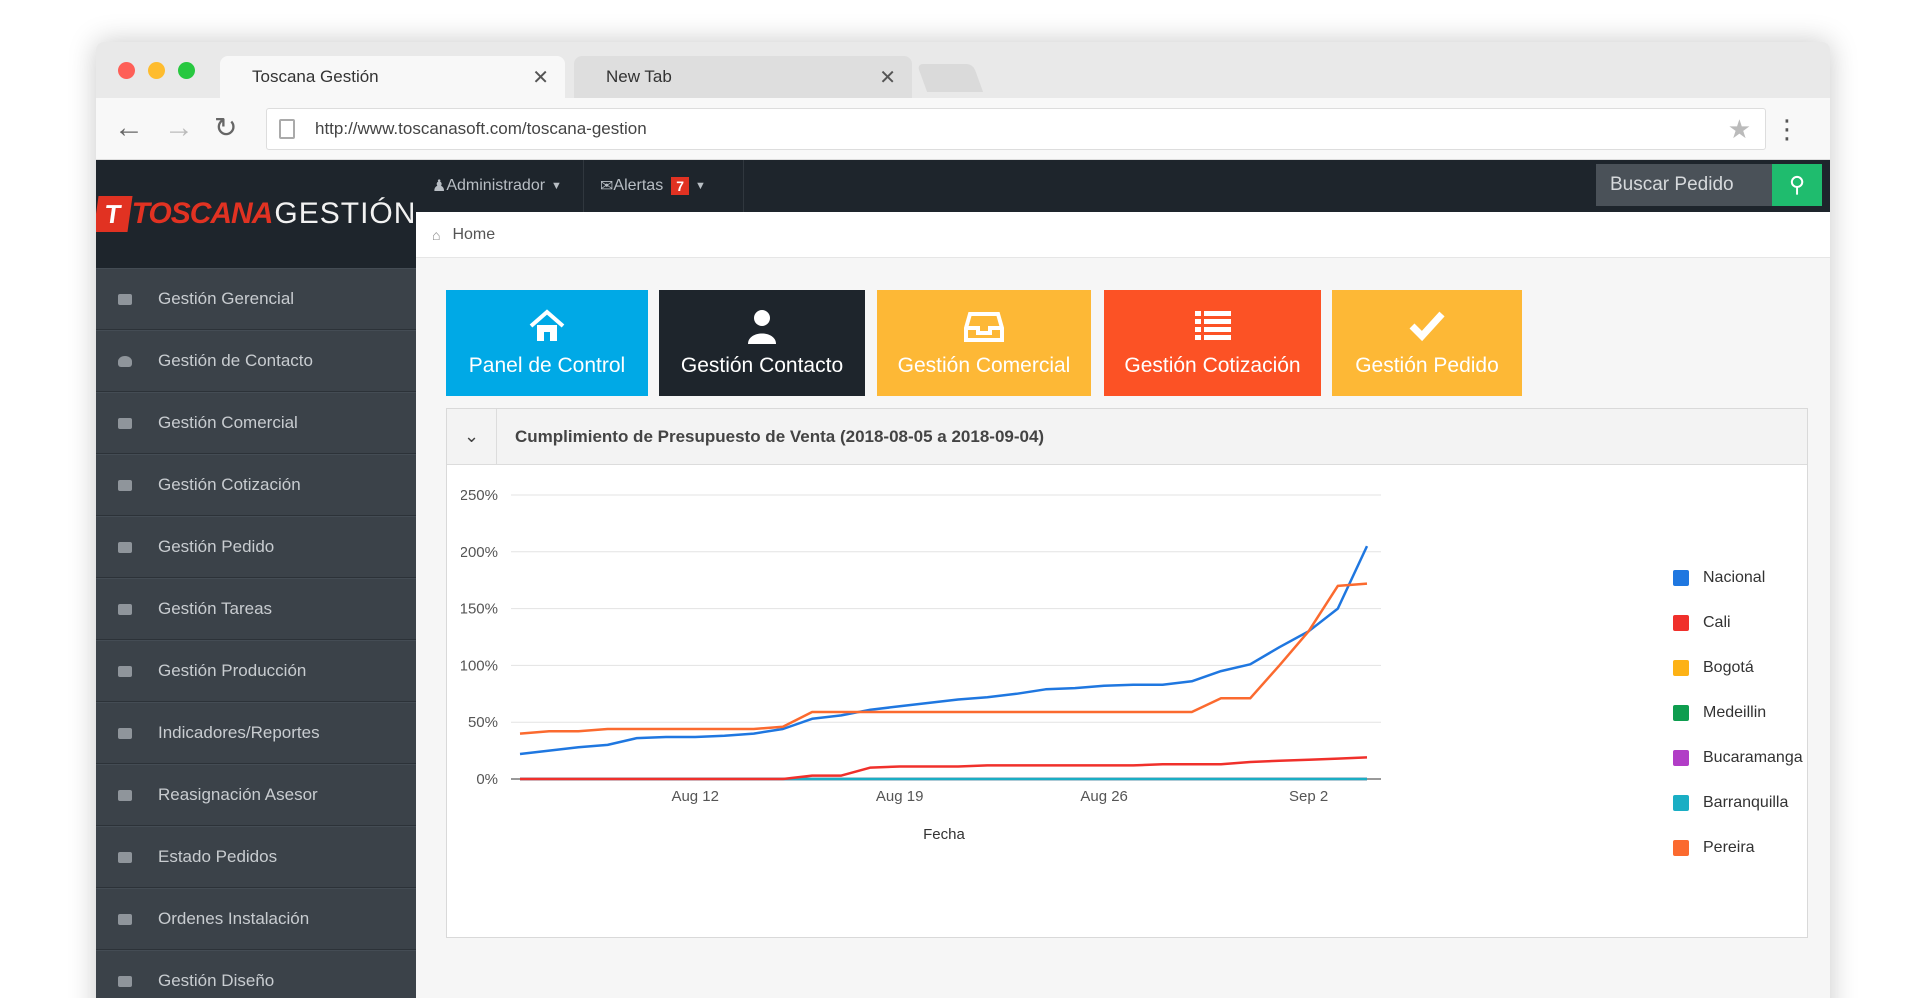 The width and height of the screenshot is (1920, 998). I want to click on y-tick-label: 100%, so click(479, 665).